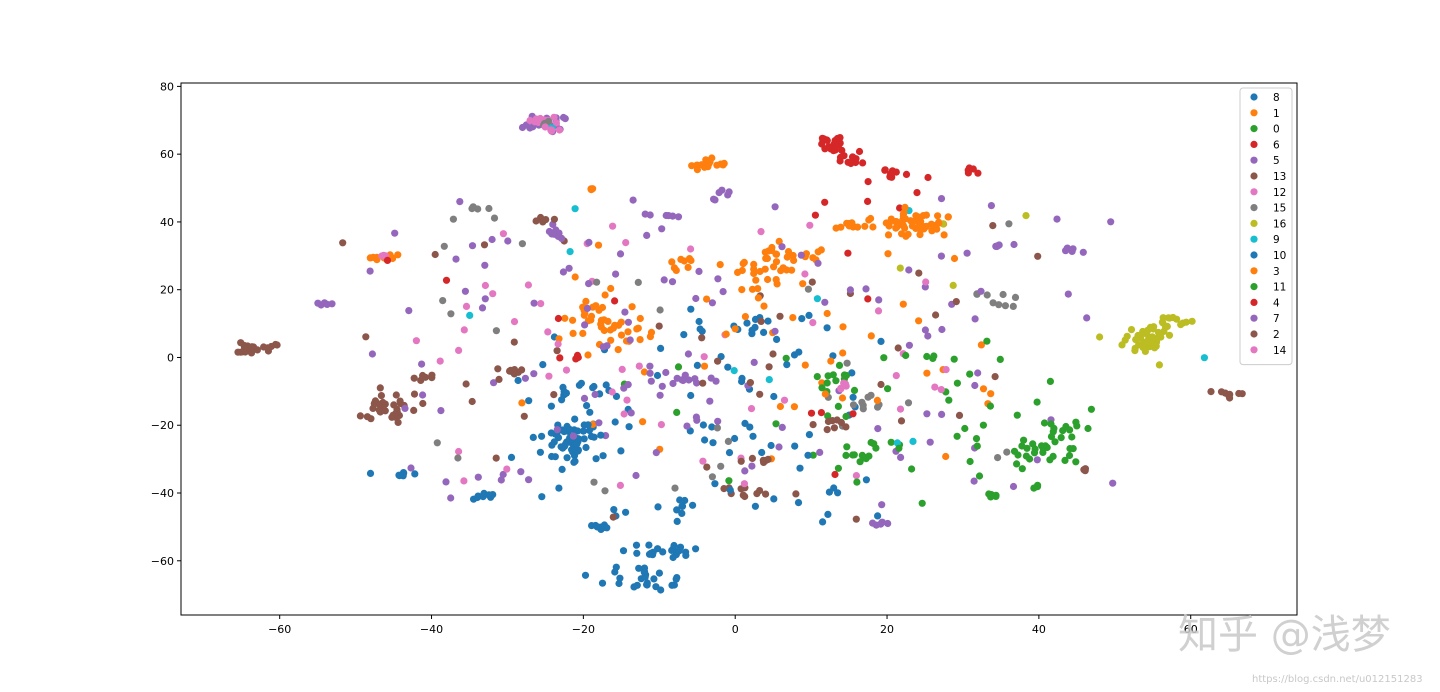 This screenshot has width=1440, height=692. Describe the element at coordinates (1276, 335) in the screenshot. I see `legend-label: 2` at that location.